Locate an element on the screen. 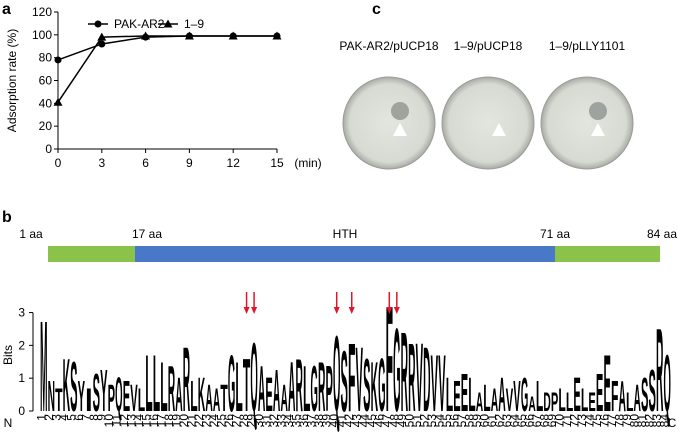  y-label: Bits is located at coordinates (8, 355).